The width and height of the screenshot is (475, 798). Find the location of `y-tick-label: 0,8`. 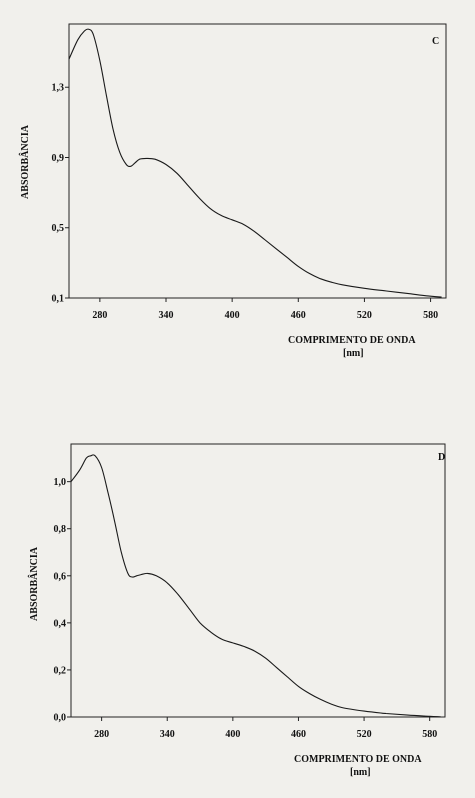

y-tick-label: 0,8 is located at coordinates (60, 529).